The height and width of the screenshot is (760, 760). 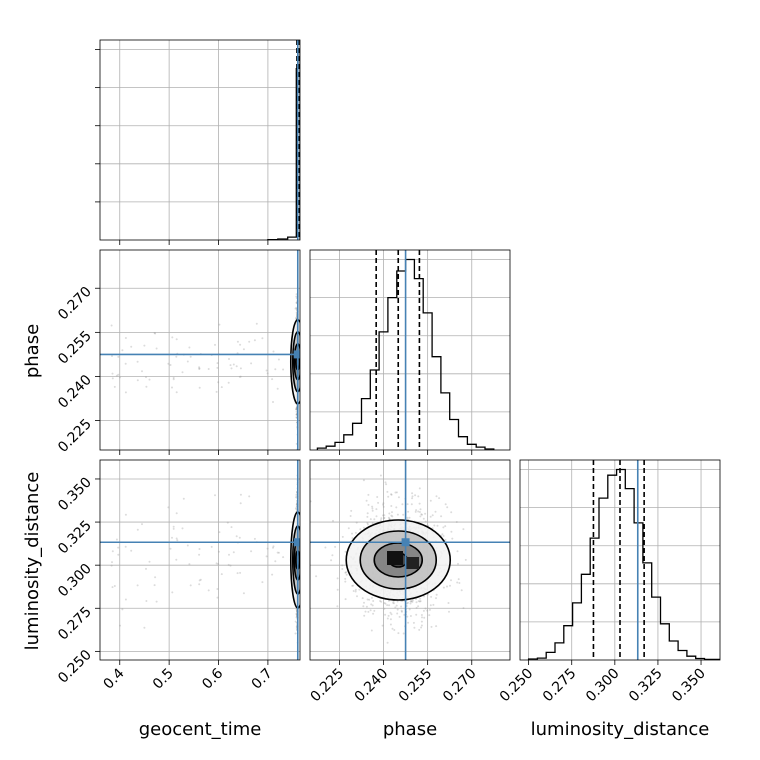 What do you see at coordinates (75, 495) in the screenshot?
I see `ytick-label-luminosity_distance-4: 0.350` at bounding box center [75, 495].